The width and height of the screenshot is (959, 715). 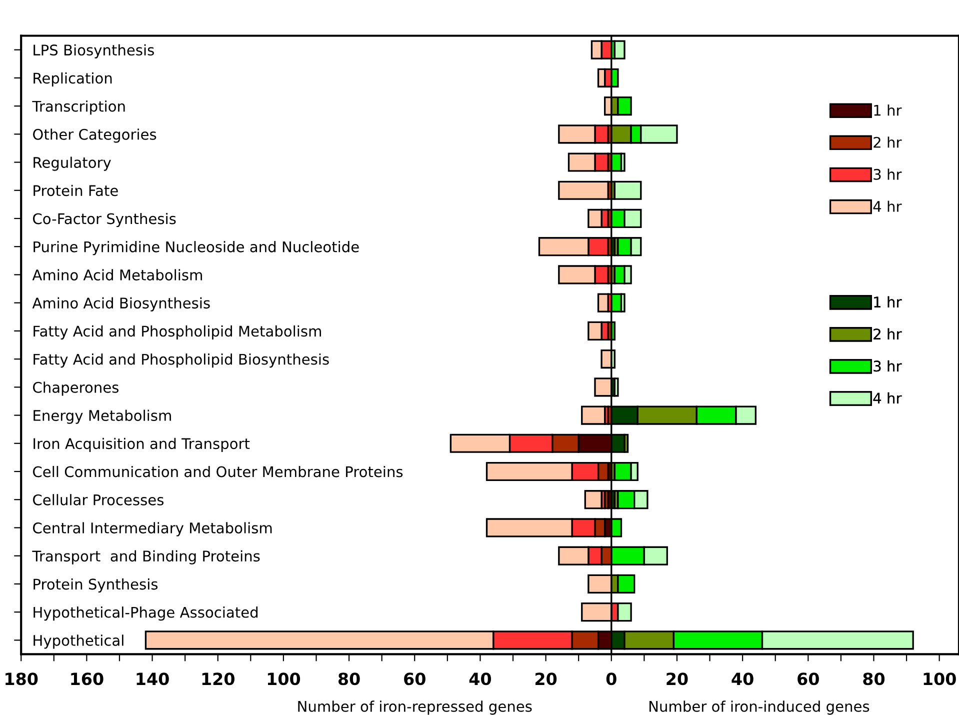 I want to click on y-tick-label: Purine Pyrimidine Nucleoside and Nucleotide, so click(x=196, y=248).